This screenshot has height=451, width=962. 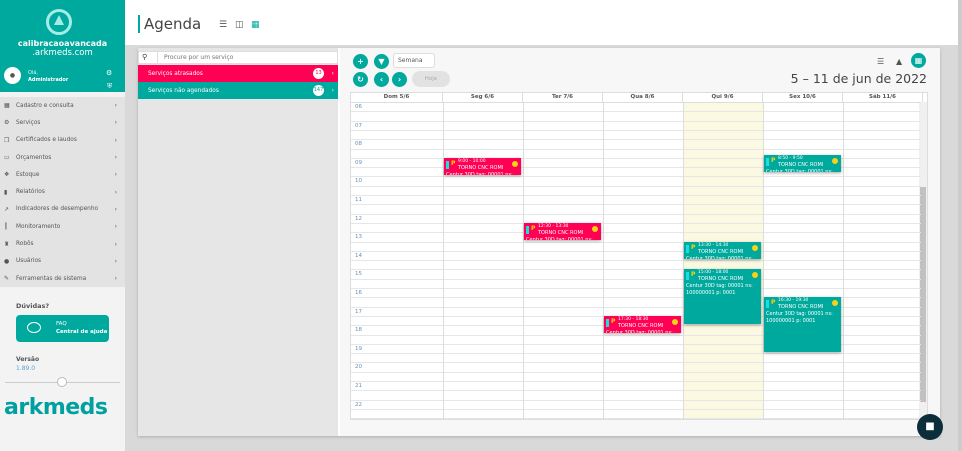 I want to click on view-select: Semana, so click(x=414, y=60).